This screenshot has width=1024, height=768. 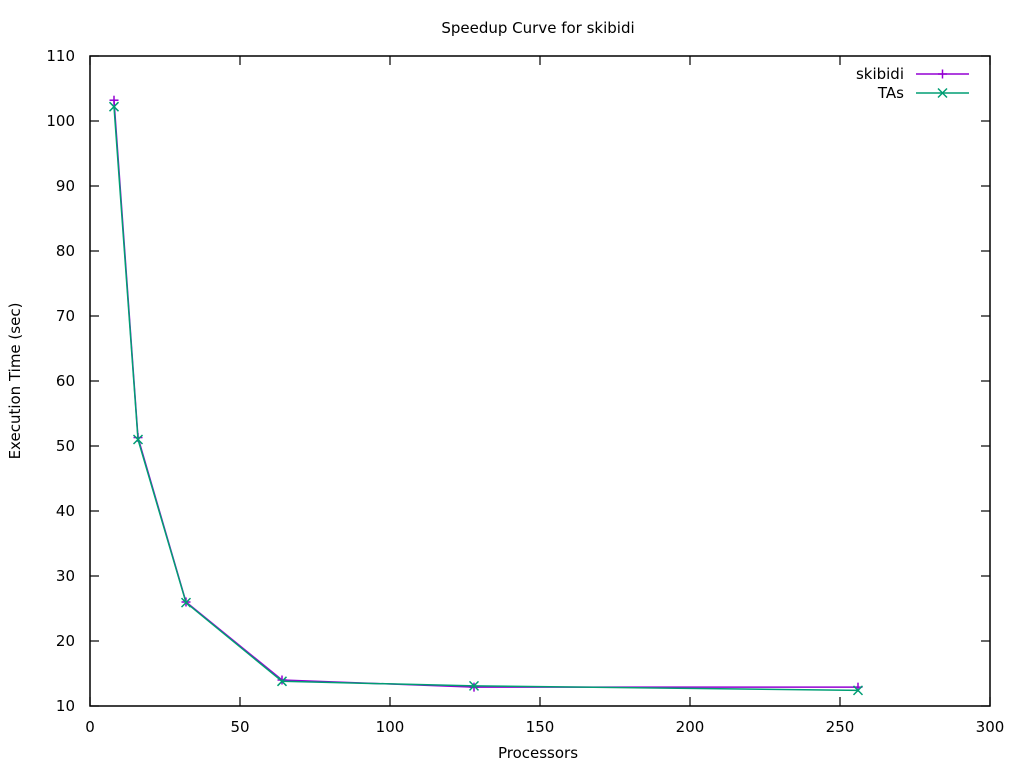 I want to click on y-axis-label: Execution Time (sec), so click(x=15, y=381).